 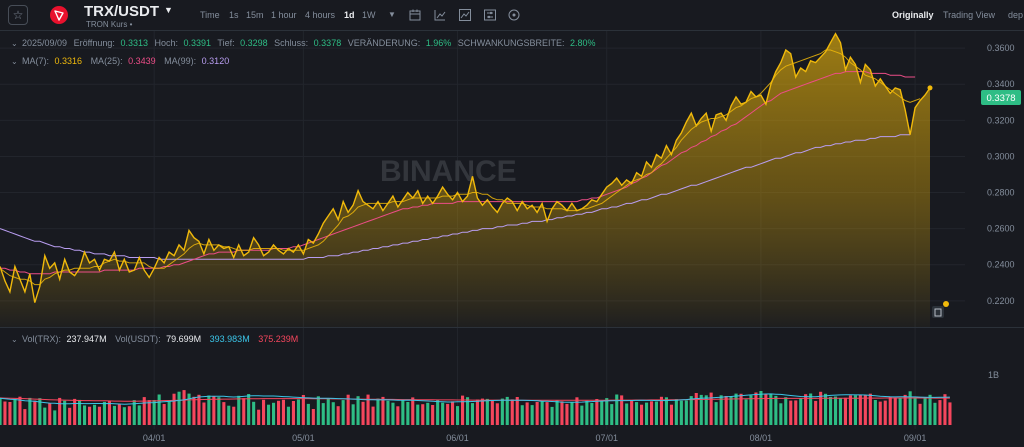 What do you see at coordinates (440, 15) in the screenshot?
I see `indicator-icon` at bounding box center [440, 15].